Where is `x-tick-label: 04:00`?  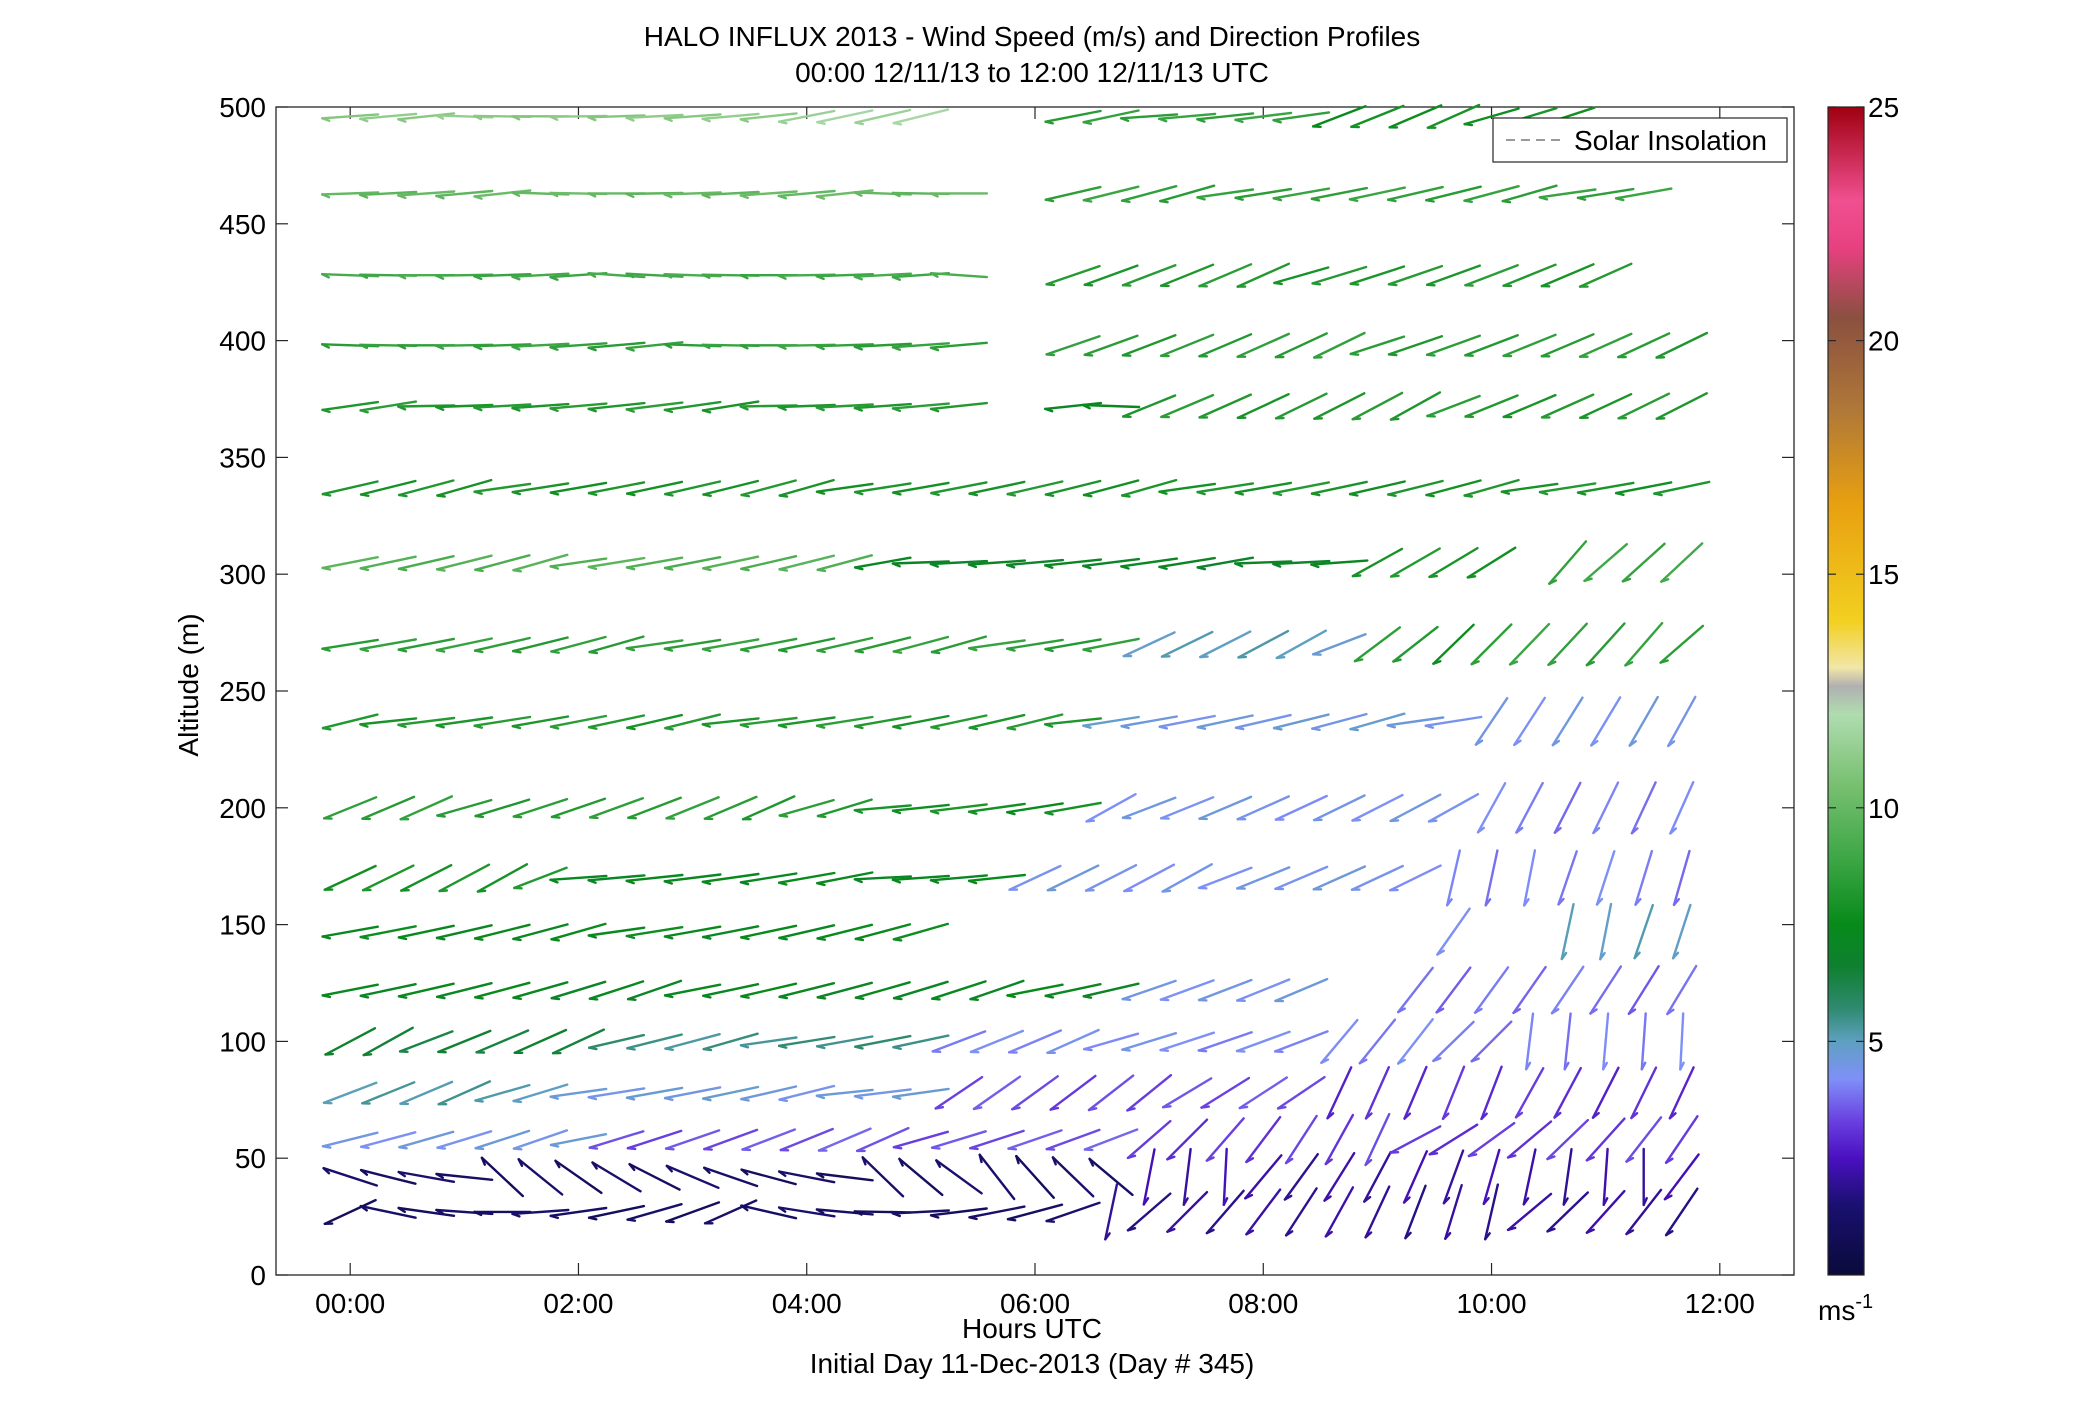
x-tick-label: 04:00 is located at coordinates (807, 1303).